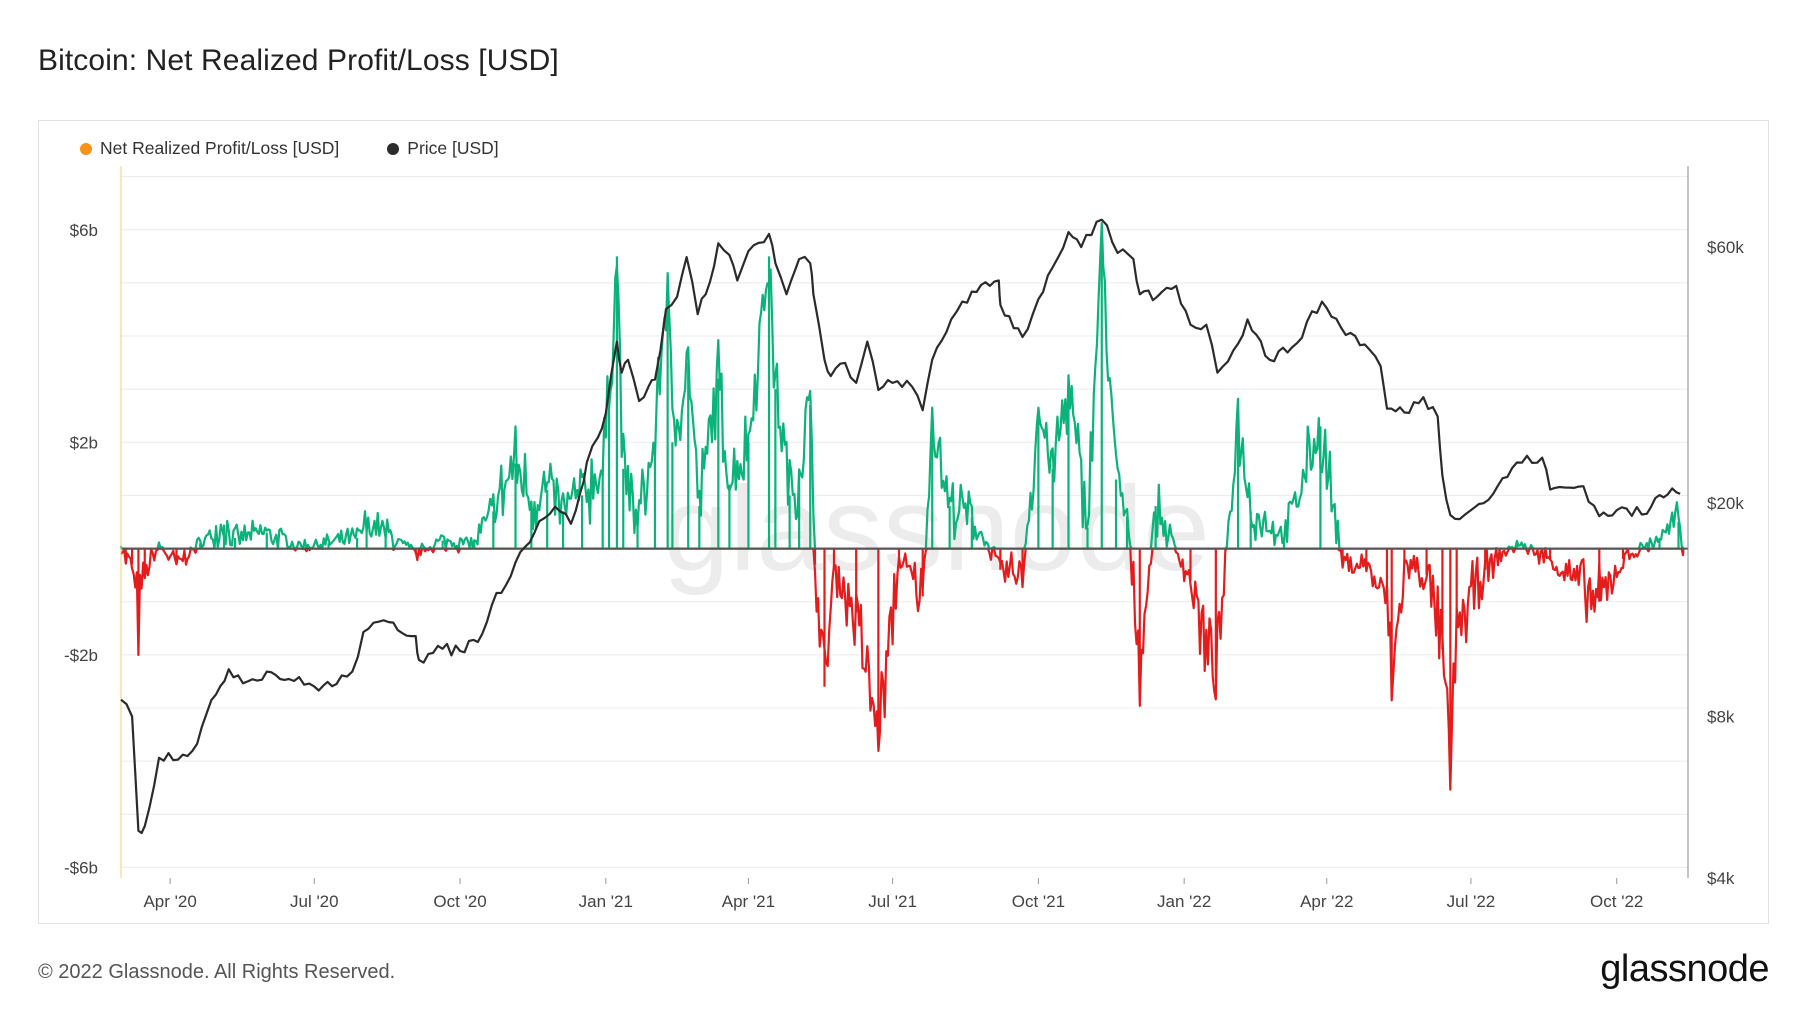  Describe the element at coordinates (1471, 901) in the screenshot. I see `x-axis-tick-label: Jul '22` at that location.